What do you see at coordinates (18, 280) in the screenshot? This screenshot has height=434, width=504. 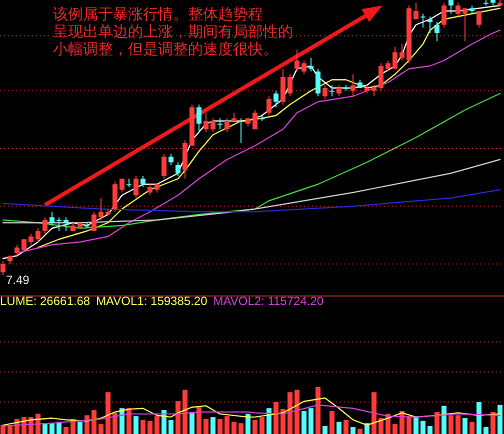 I see `annotation: 7.49` at bounding box center [18, 280].